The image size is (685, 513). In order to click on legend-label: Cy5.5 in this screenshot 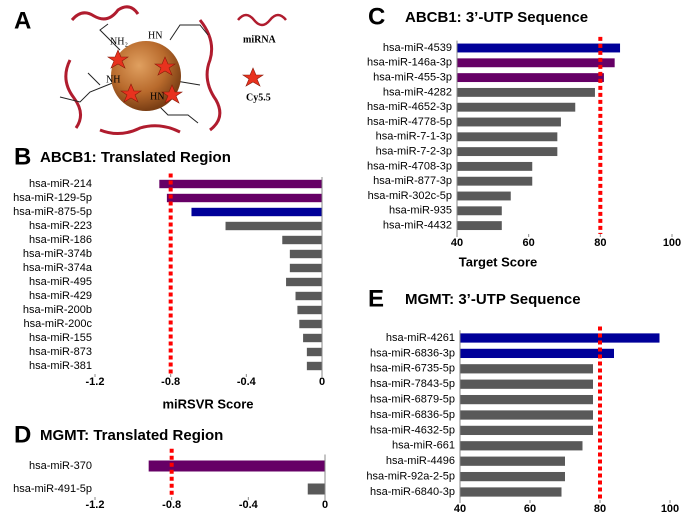, I will do `click(258, 97)`.